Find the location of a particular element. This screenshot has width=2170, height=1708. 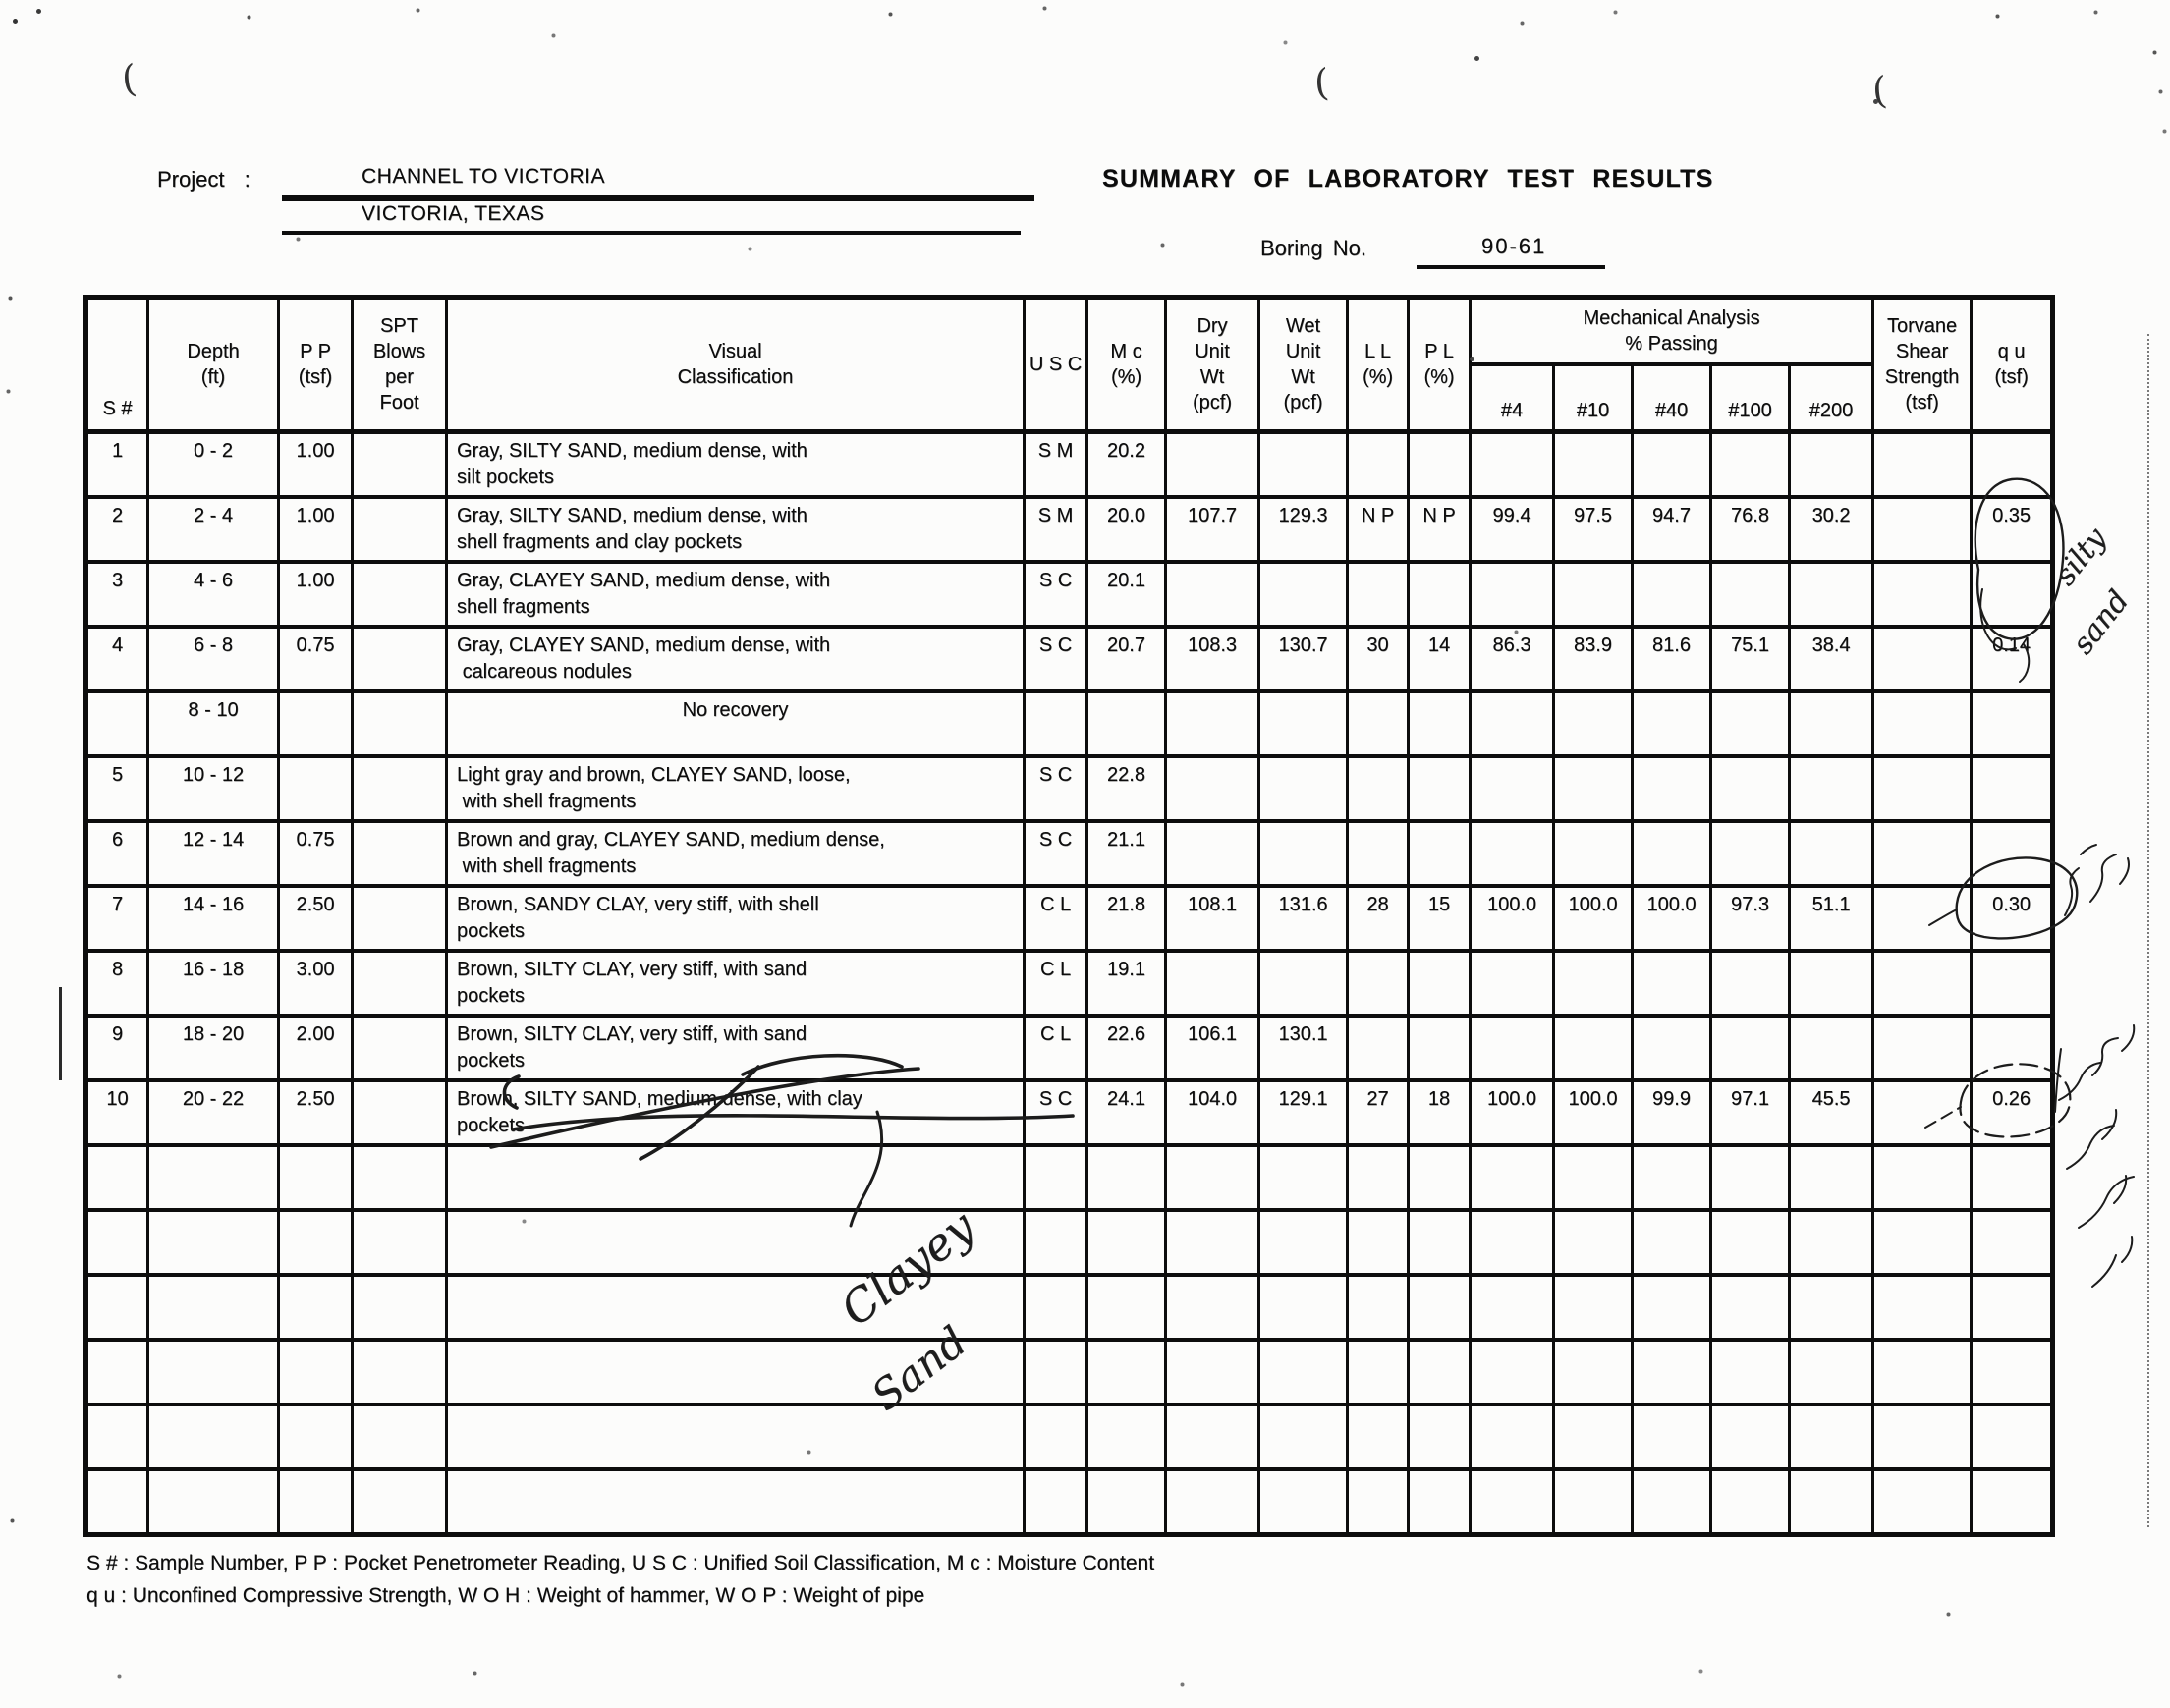

col-header-sieve-4: #4 is located at coordinates (1512, 397).